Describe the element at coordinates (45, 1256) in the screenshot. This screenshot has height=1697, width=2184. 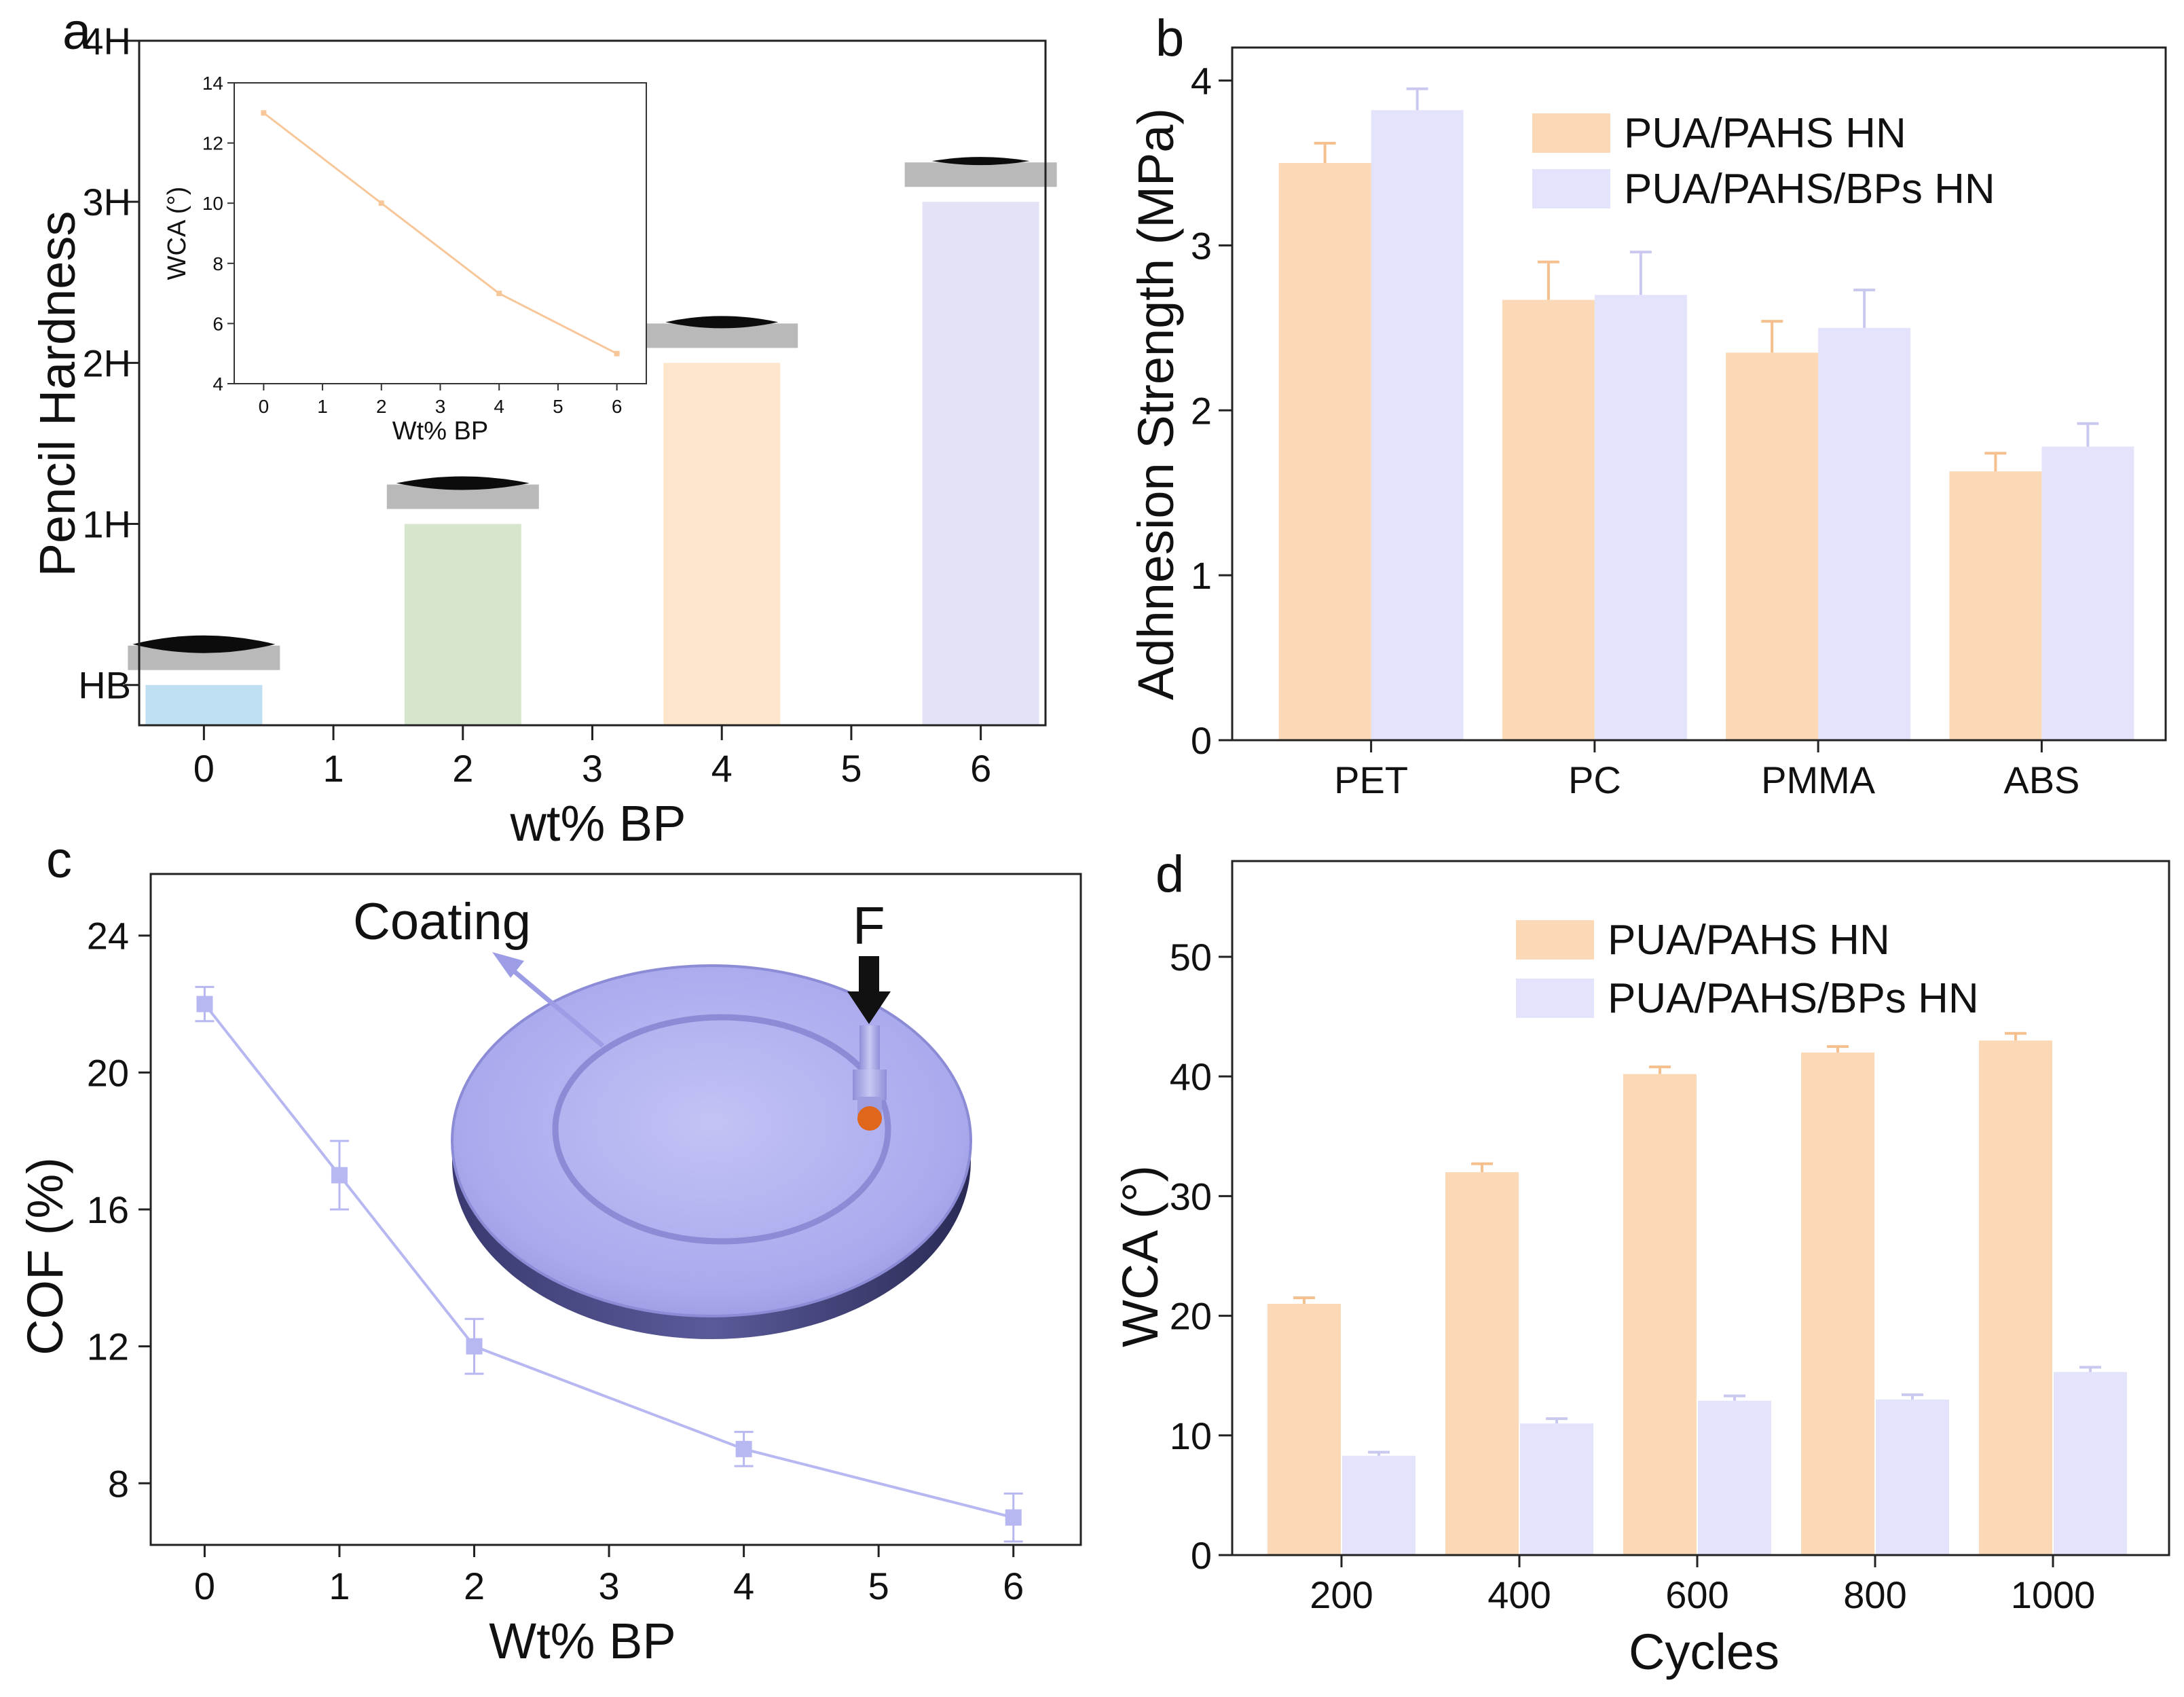
I see `c-ylabel: COF (%)` at that location.